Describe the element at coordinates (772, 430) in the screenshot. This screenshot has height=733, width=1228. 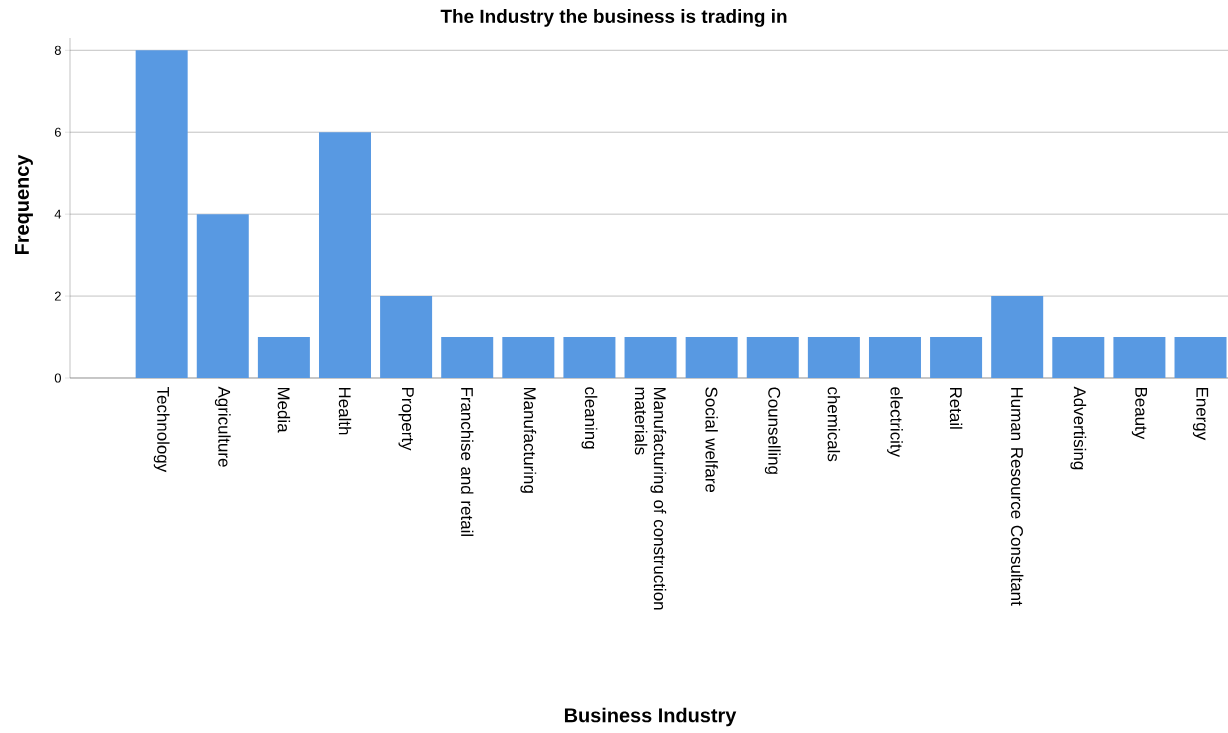
I see `x-tick-label: Counselling` at that location.